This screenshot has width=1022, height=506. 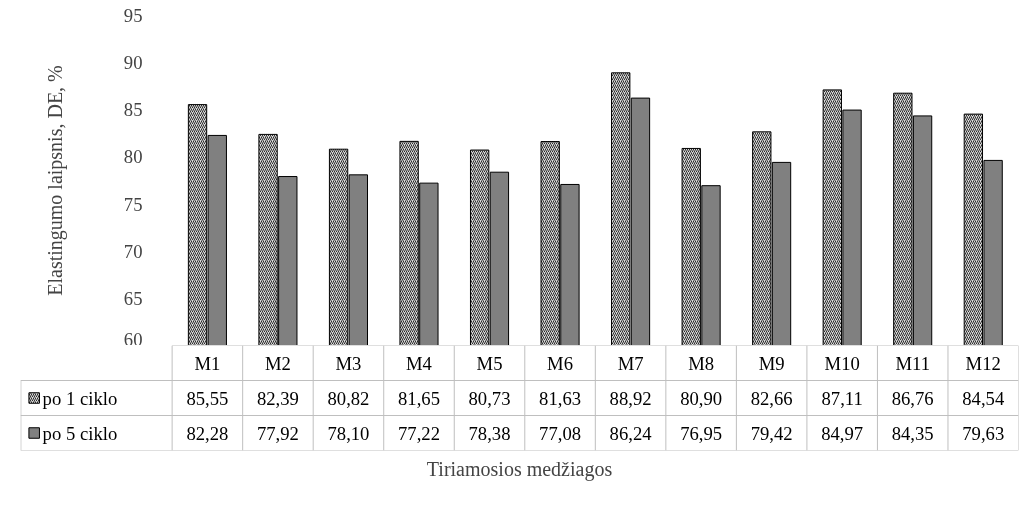 What do you see at coordinates (419, 433) in the screenshot?
I see `data-label: 77,22` at bounding box center [419, 433].